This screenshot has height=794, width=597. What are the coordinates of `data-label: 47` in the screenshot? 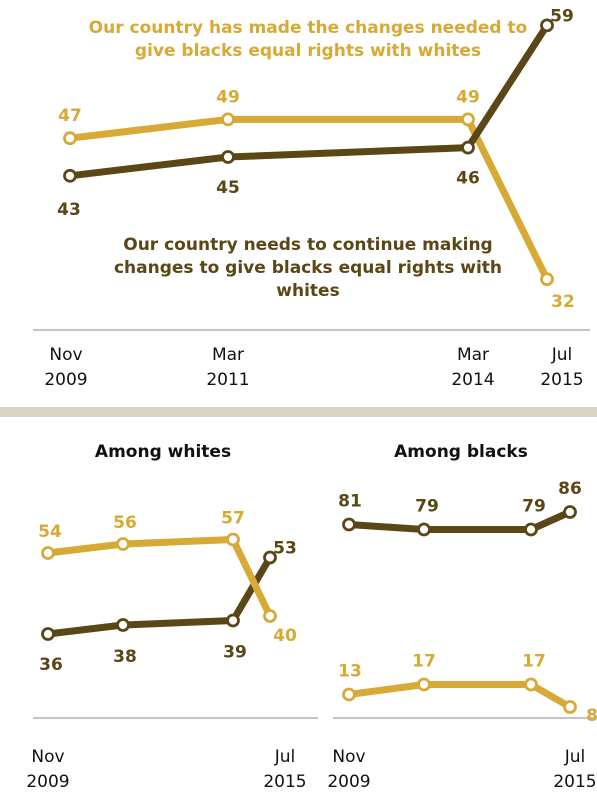 It's located at (70, 116).